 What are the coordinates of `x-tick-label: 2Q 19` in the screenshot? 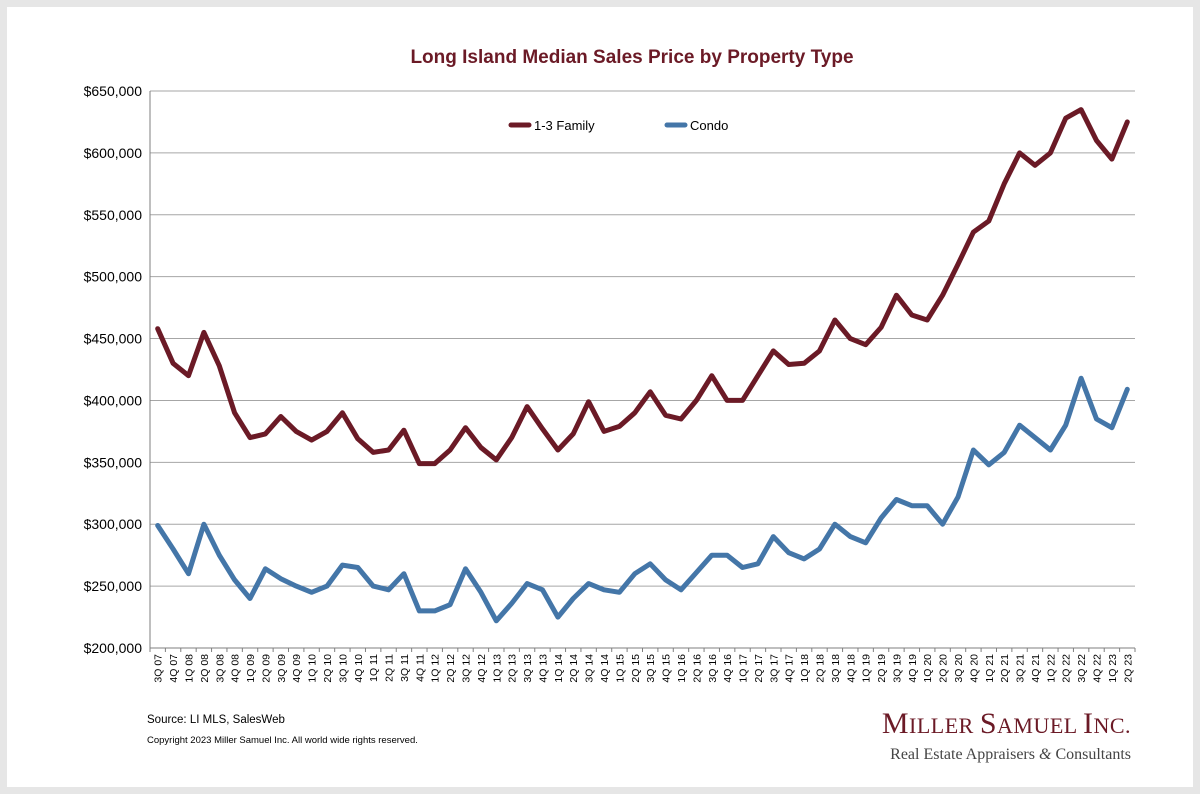 It's located at (882, 668).